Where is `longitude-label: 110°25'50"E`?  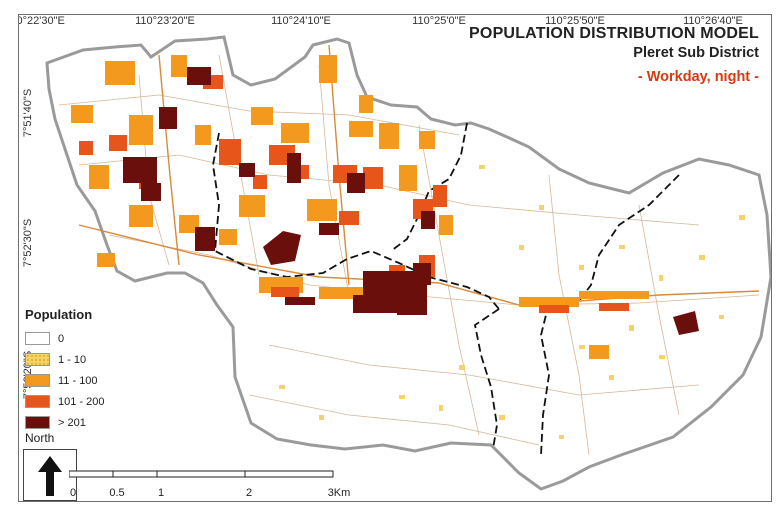
longitude-label: 110°25'50"E is located at coordinates (575, 21).